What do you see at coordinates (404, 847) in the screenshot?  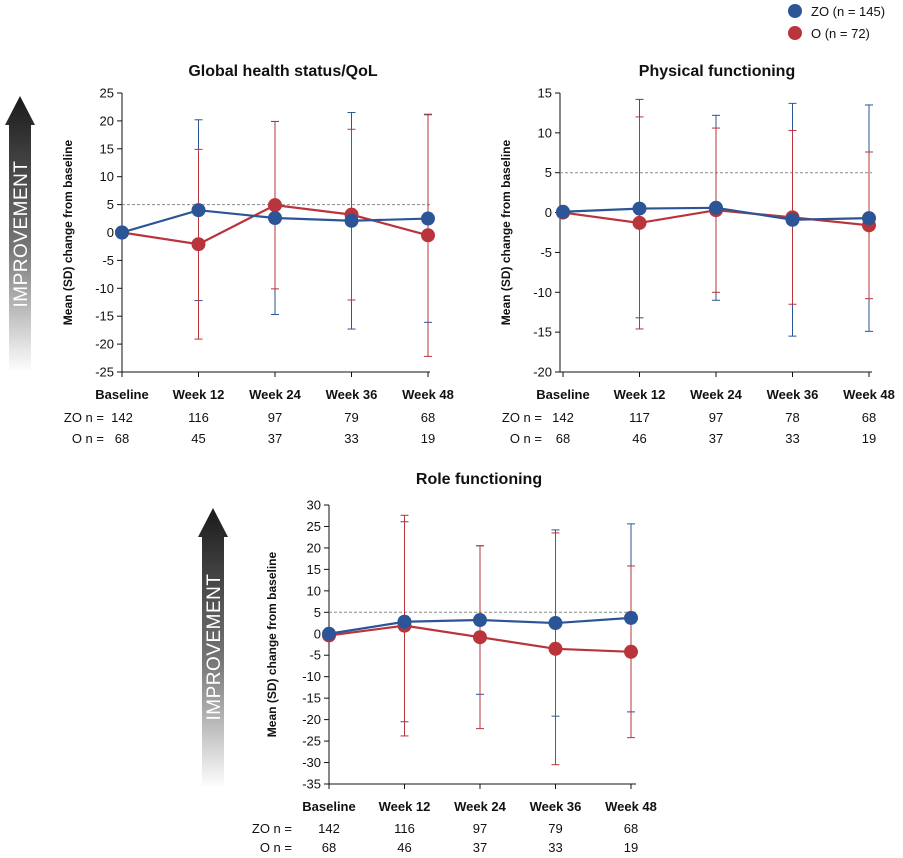 I see `n-value-o: 46` at bounding box center [404, 847].